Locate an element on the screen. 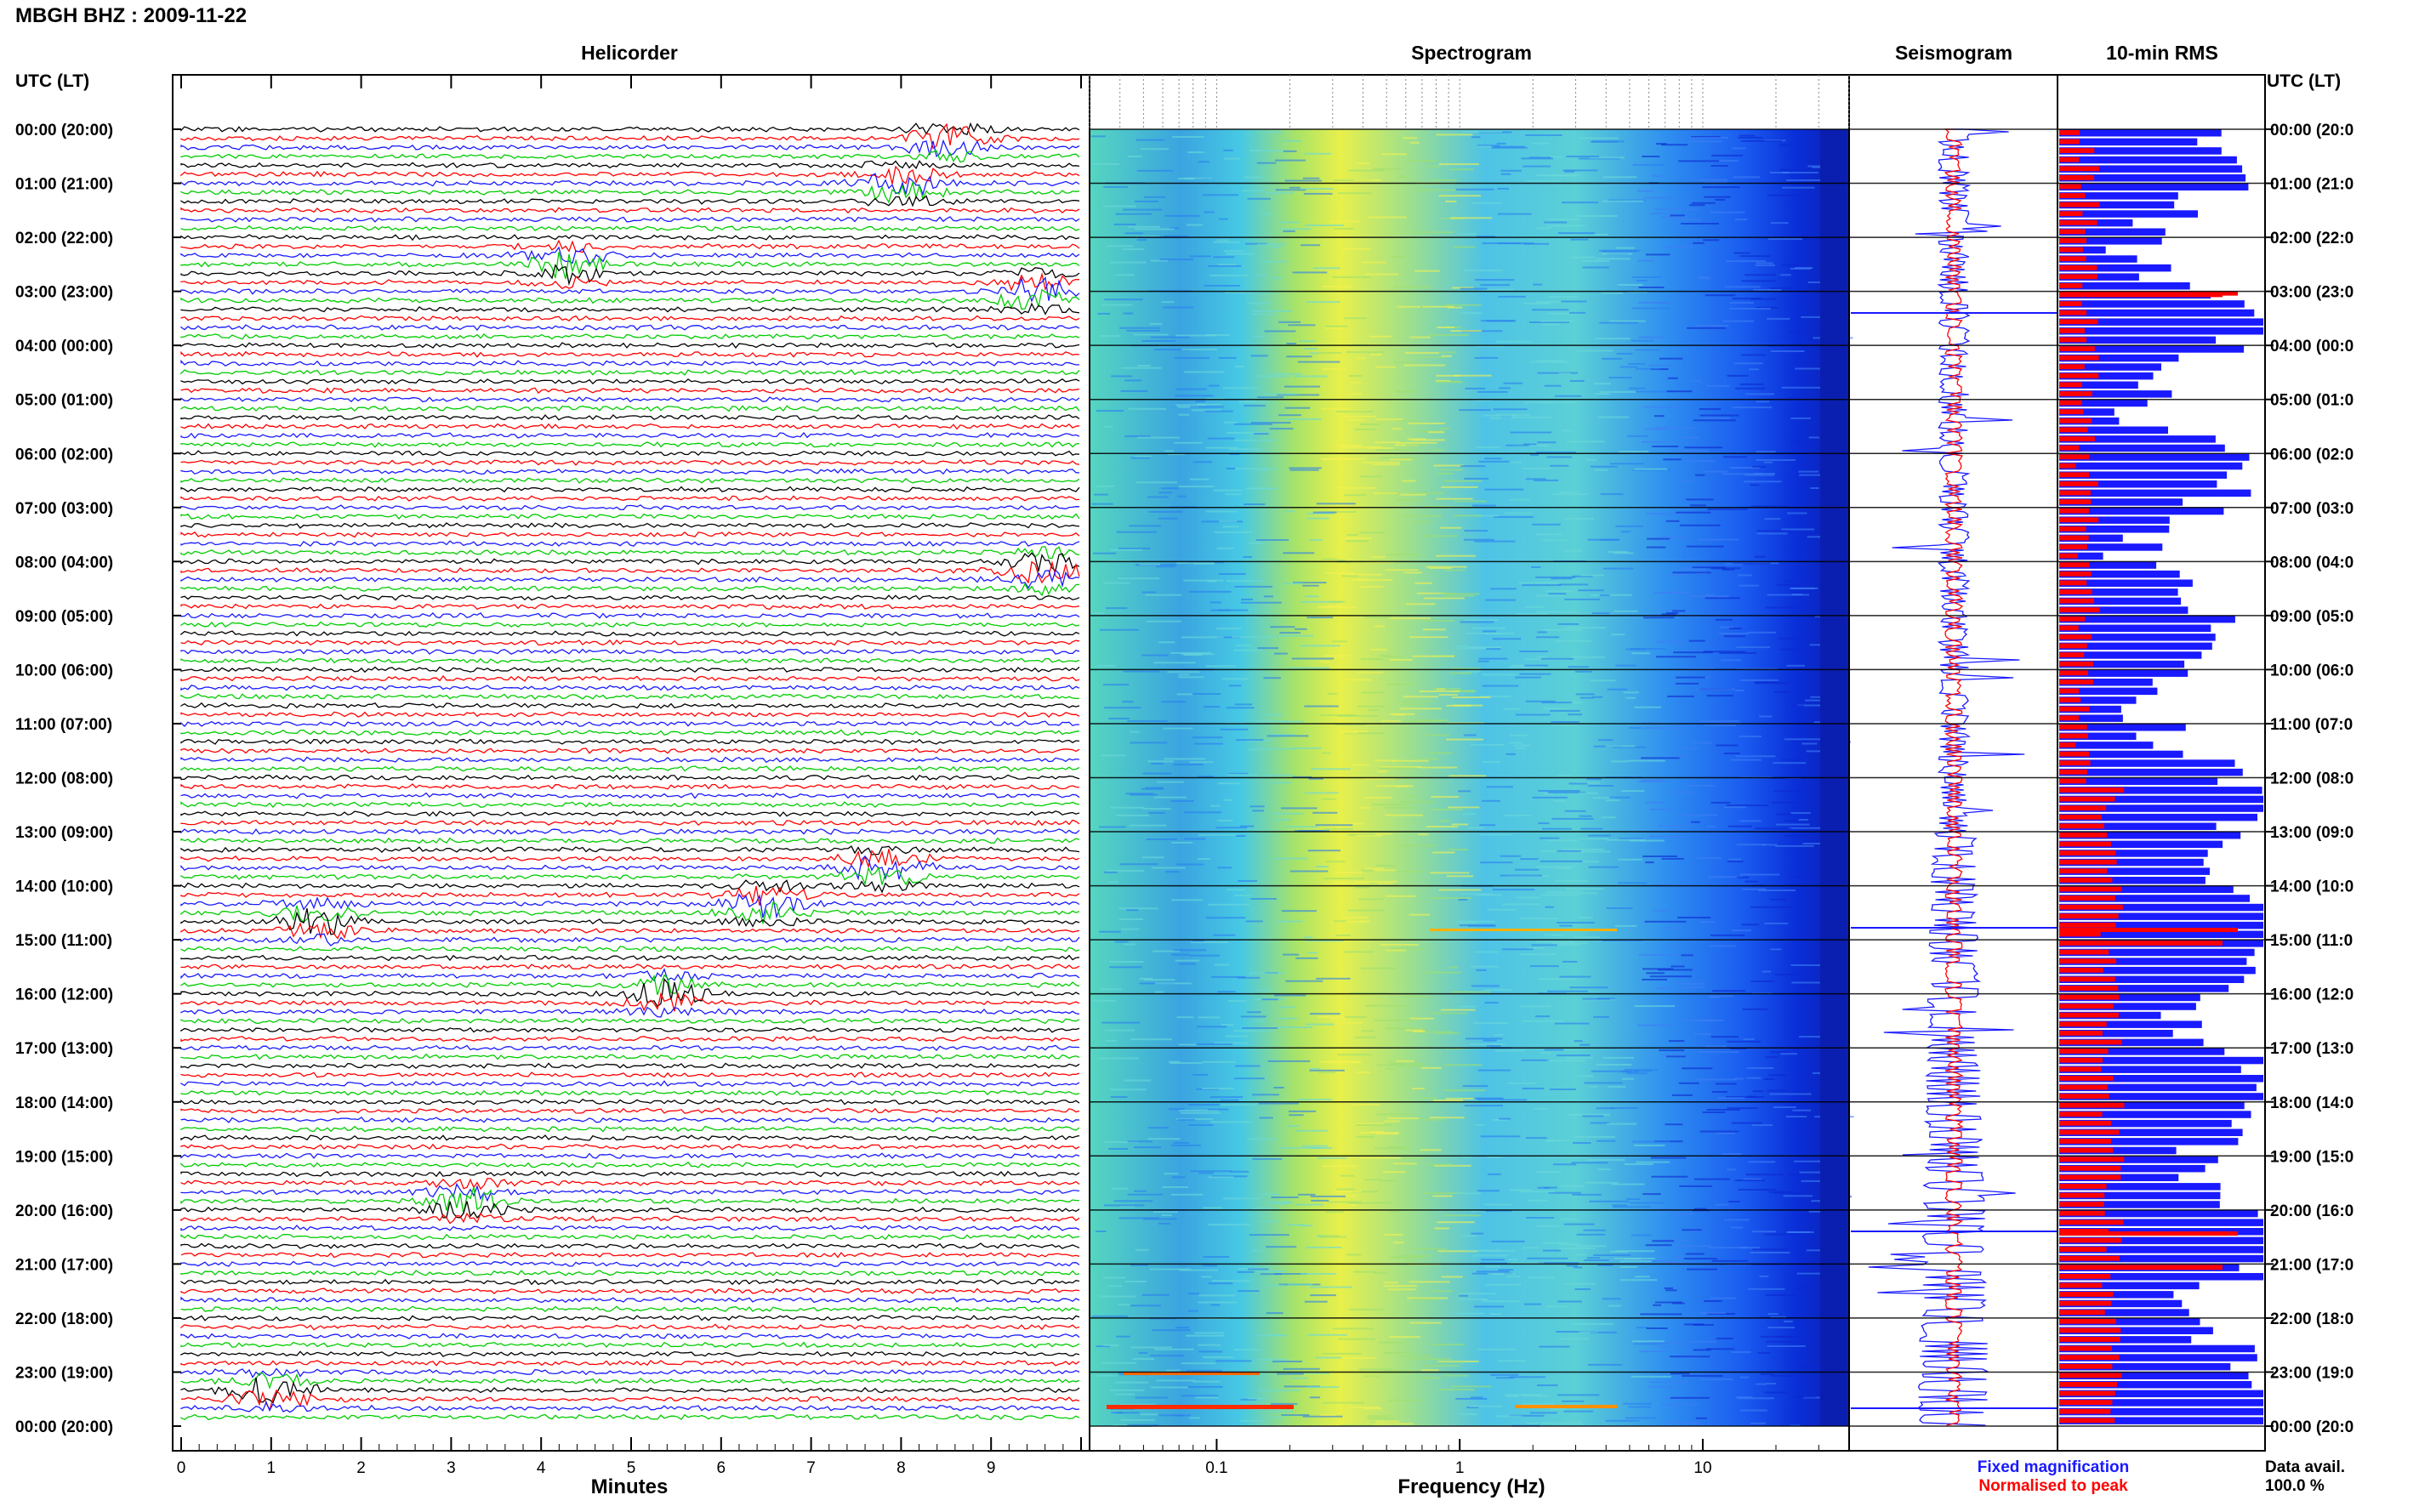 This screenshot has width=2419, height=1512. time-label-left: 13:00 (09:00) is located at coordinates (64, 833).